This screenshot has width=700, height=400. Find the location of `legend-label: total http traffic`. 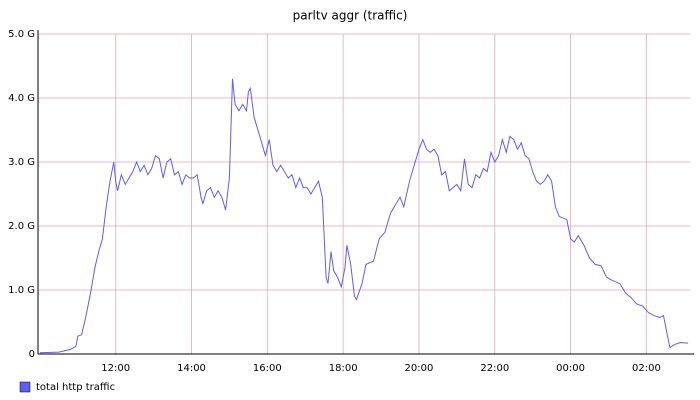

legend-label: total http traffic is located at coordinates (75, 387).